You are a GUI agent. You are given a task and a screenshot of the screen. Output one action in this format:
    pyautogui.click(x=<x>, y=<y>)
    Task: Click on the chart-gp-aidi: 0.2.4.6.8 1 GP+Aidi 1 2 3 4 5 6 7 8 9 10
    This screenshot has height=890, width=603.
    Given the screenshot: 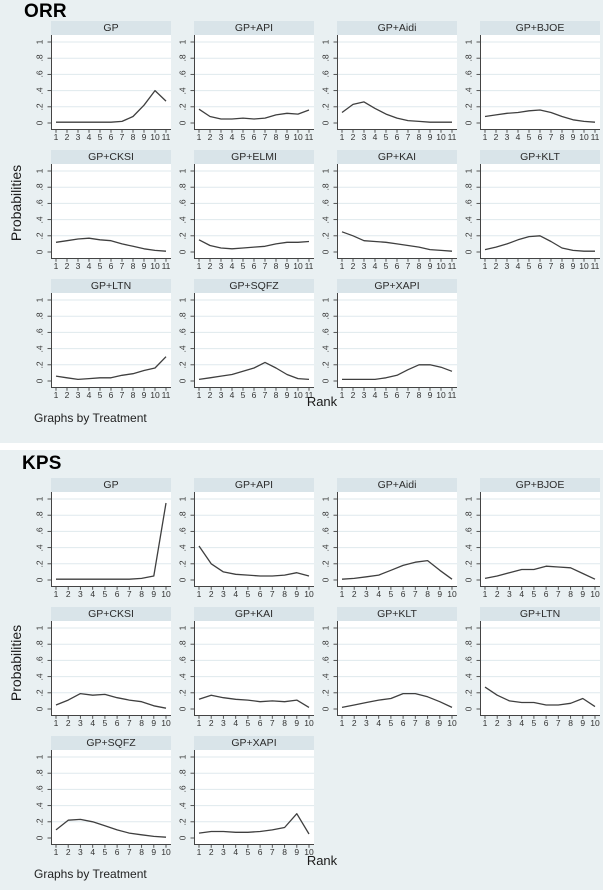 What is the action you would take?
    pyautogui.click(x=385, y=538)
    